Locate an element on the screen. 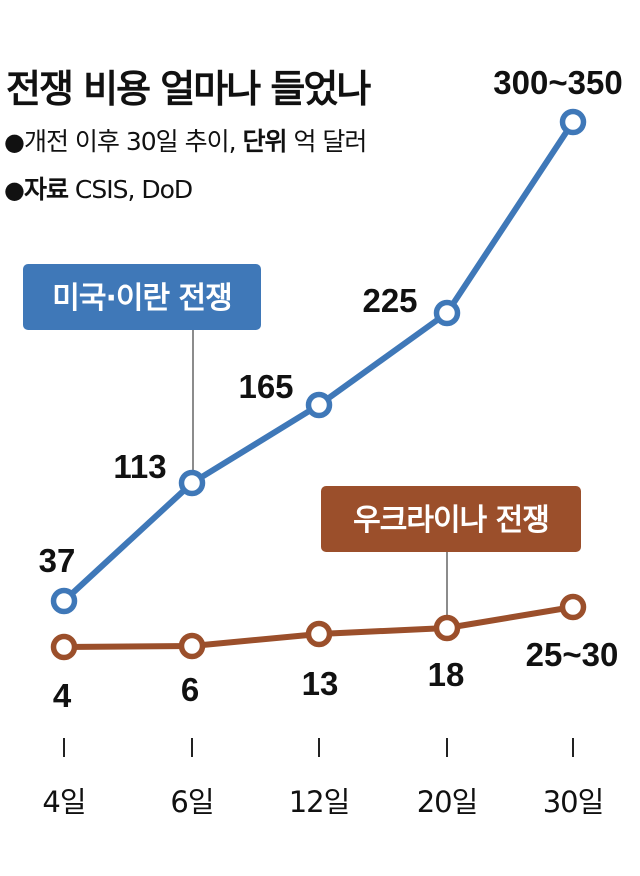 The image size is (640, 876). ukraine-name-tag-label: 우크라이나 전쟁 is located at coordinates (451, 520).